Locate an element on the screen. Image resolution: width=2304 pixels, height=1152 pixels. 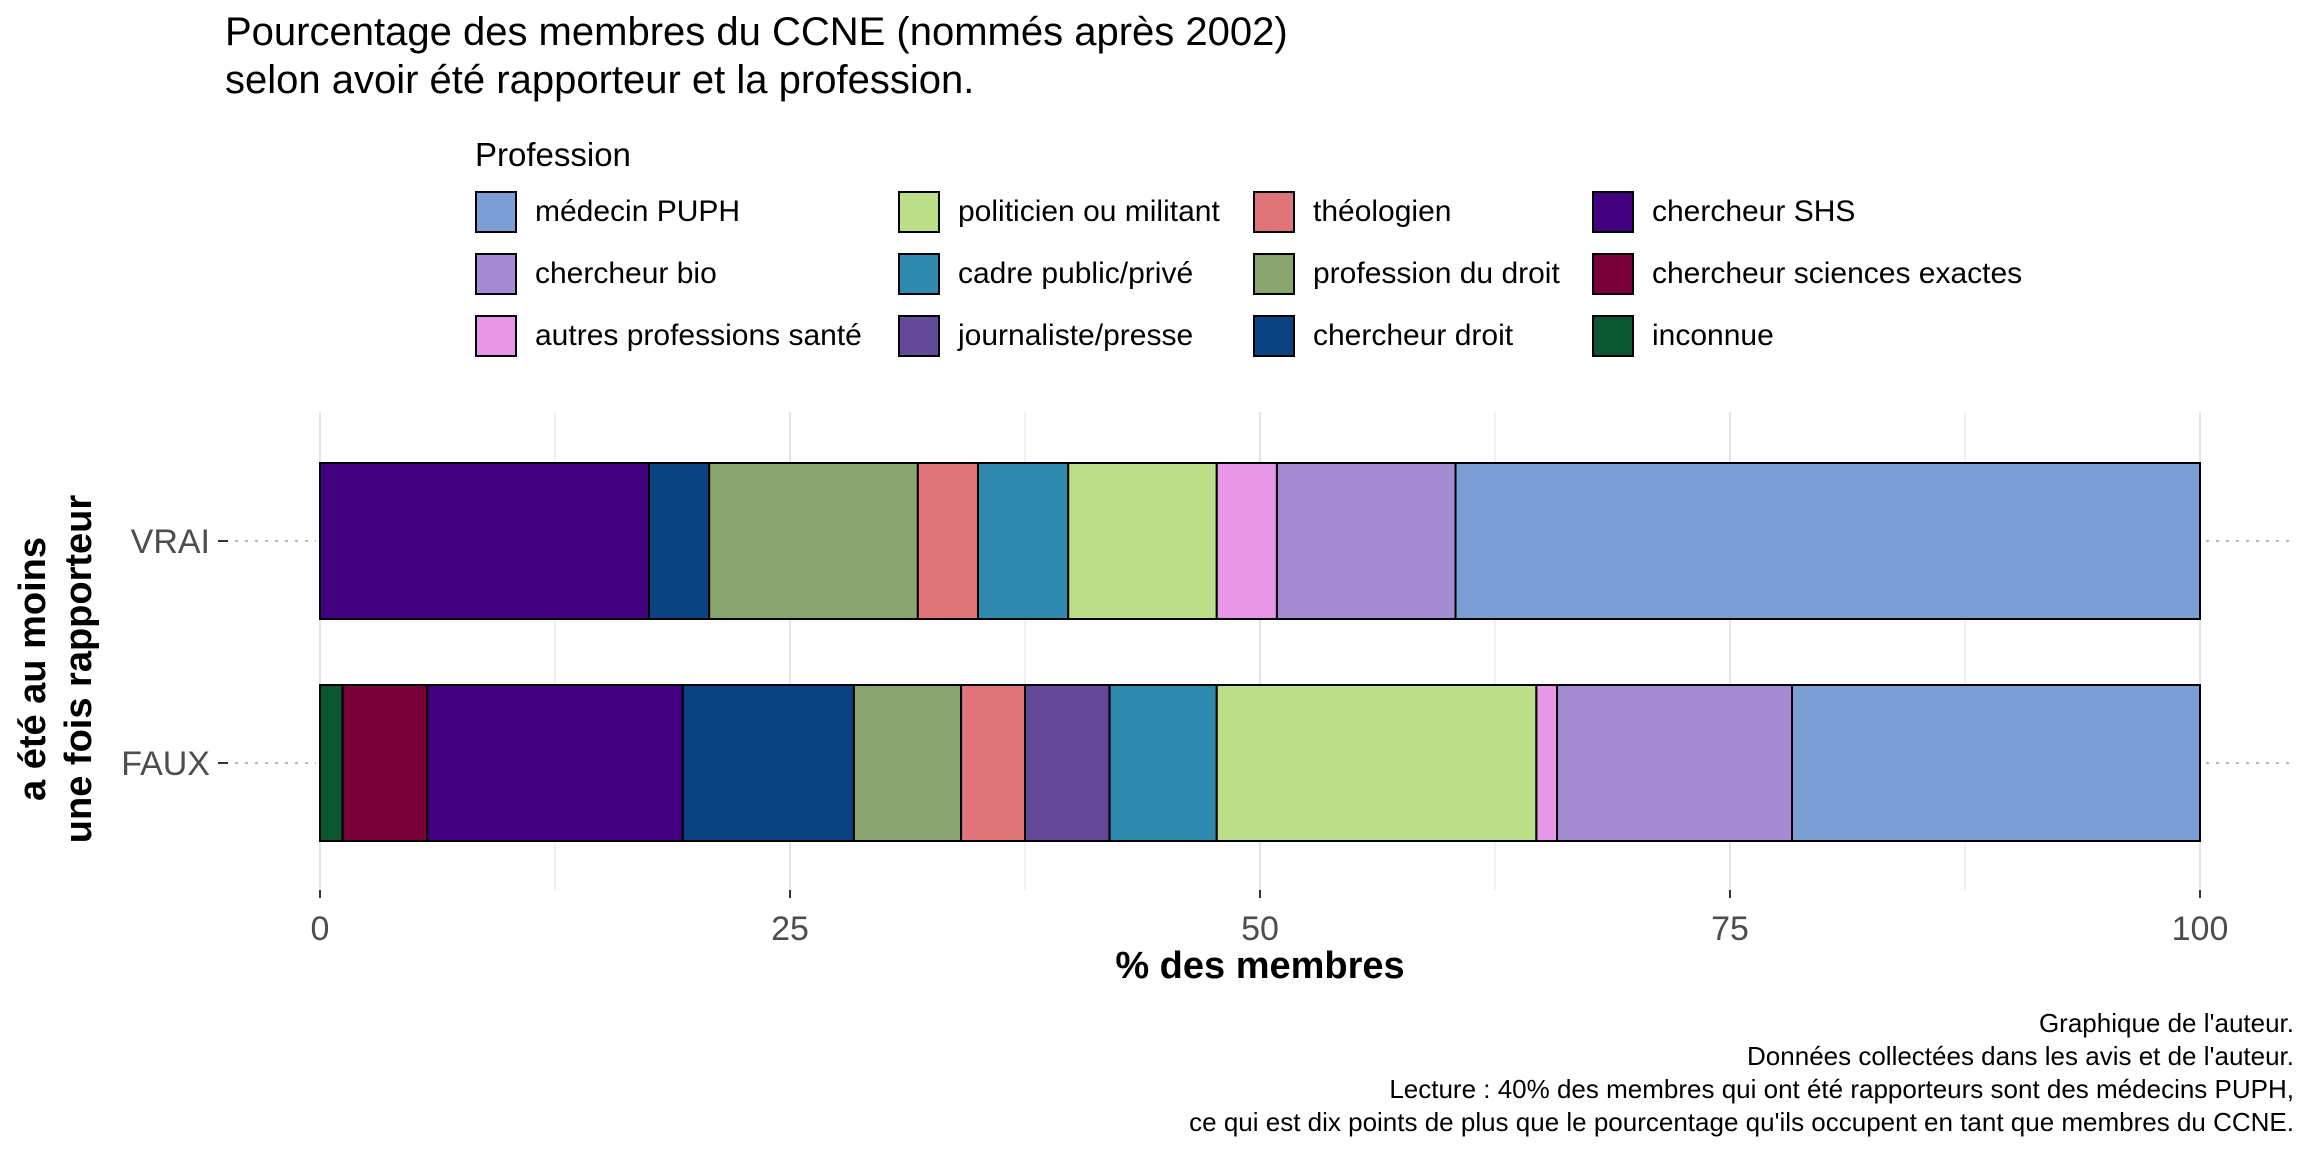
legend-item: médecin PUPH is located at coordinates (607, 212).